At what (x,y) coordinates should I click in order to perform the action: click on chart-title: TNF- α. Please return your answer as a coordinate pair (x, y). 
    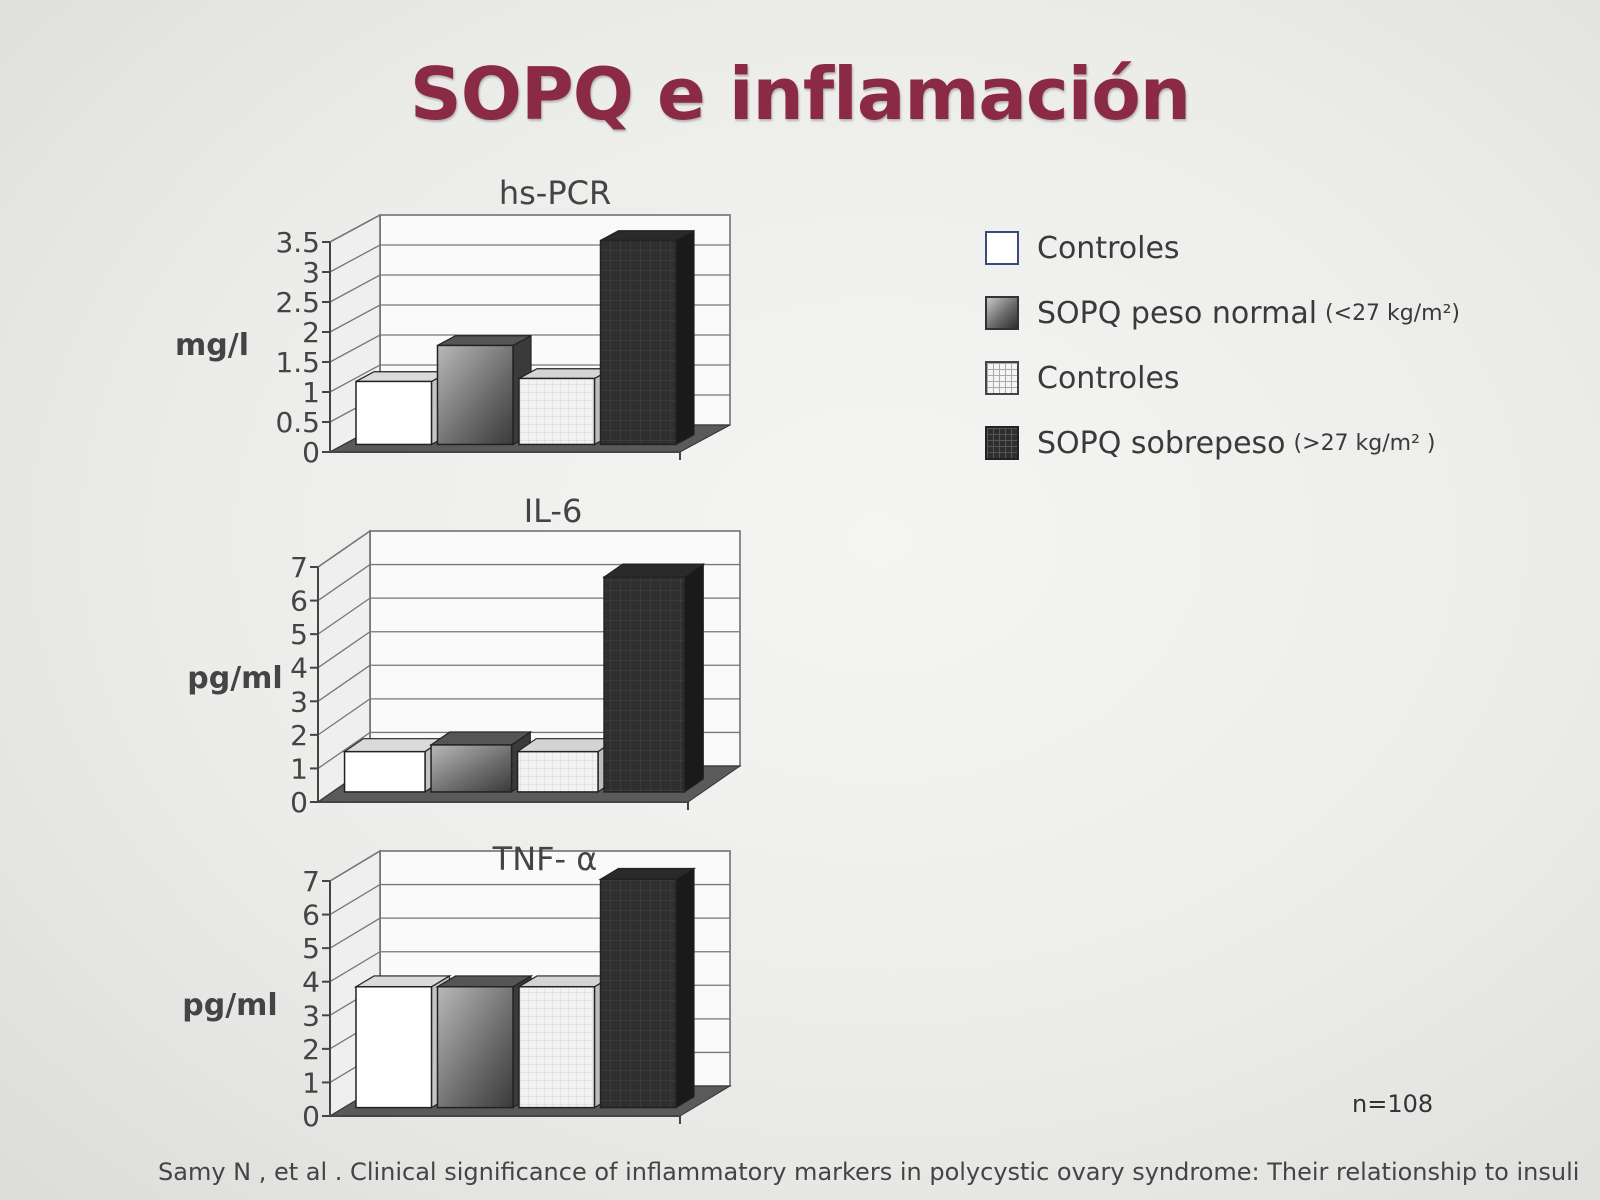
    Looking at the image, I should click on (545, 859).